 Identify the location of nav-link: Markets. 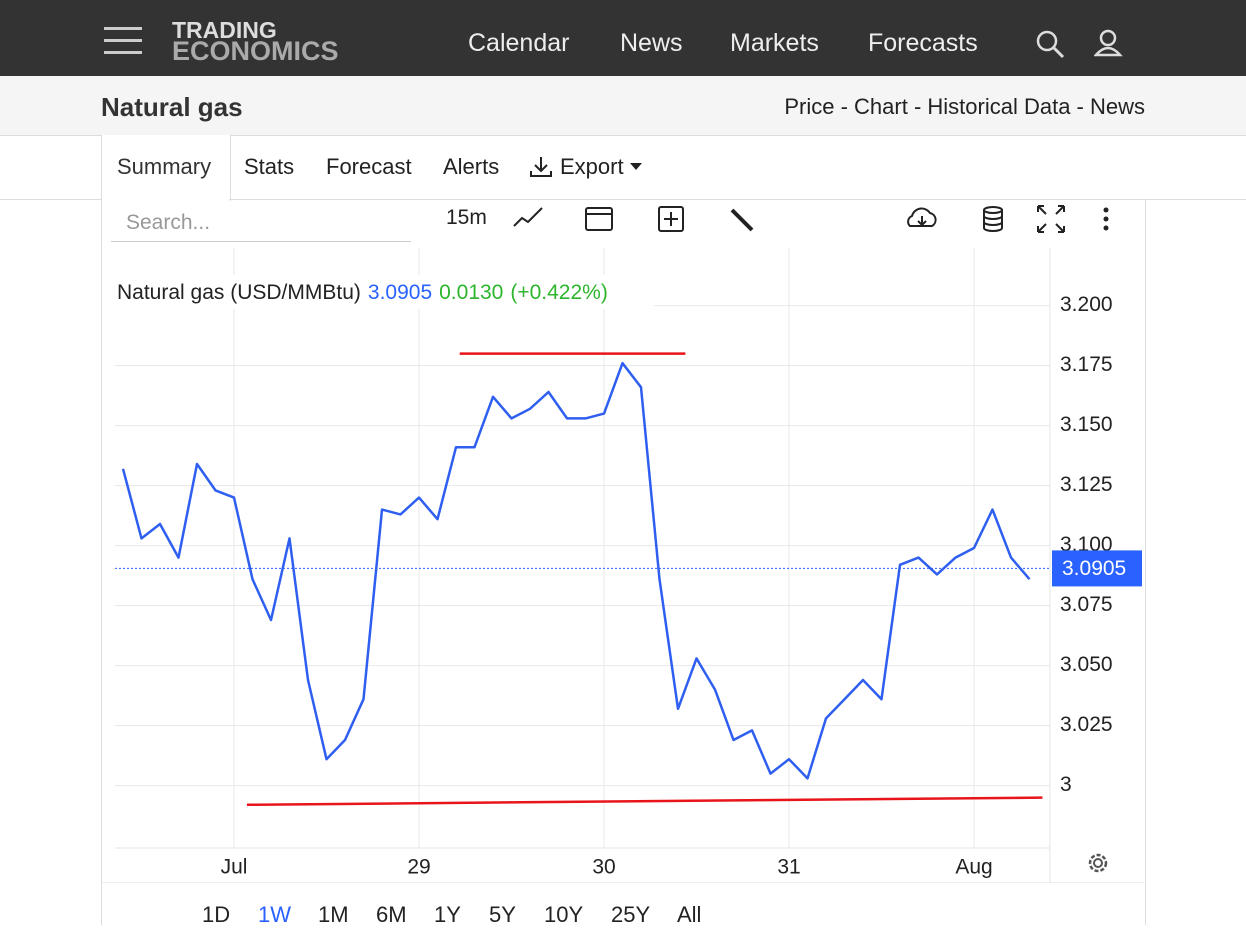
(774, 43).